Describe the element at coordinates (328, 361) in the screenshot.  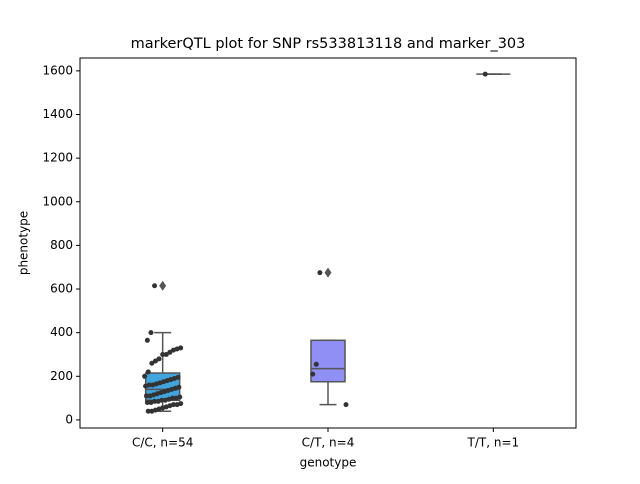
I see `box` at that location.